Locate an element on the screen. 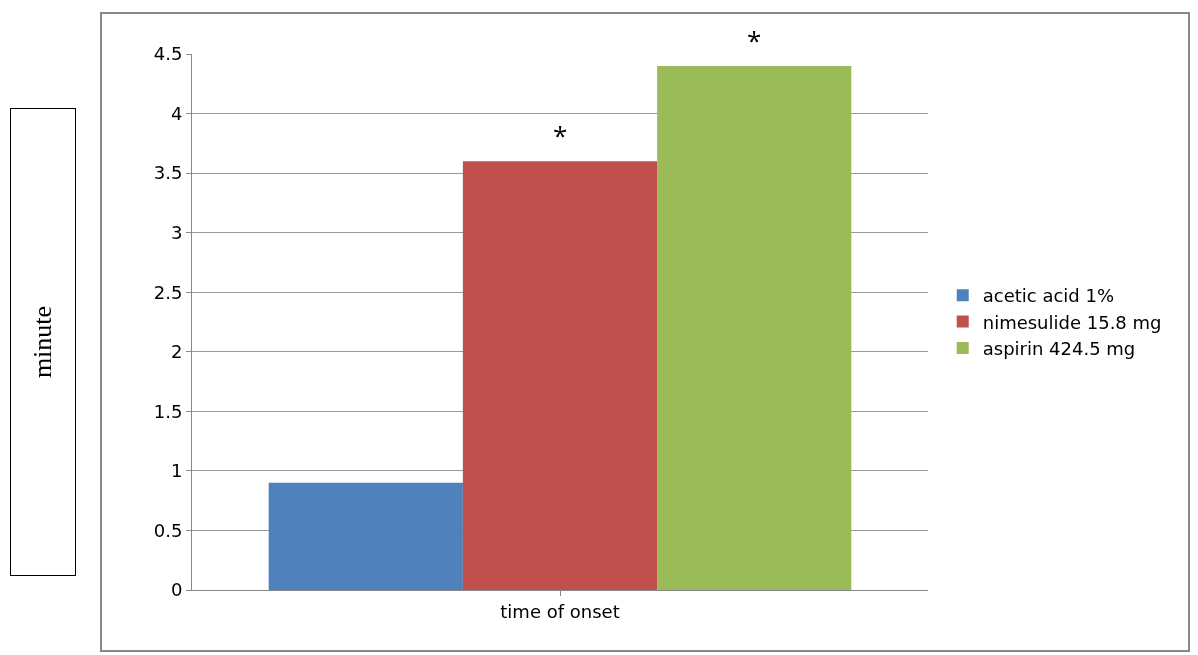 The width and height of the screenshot is (1198, 655). y-axis-title: minute is located at coordinates (43, 342).